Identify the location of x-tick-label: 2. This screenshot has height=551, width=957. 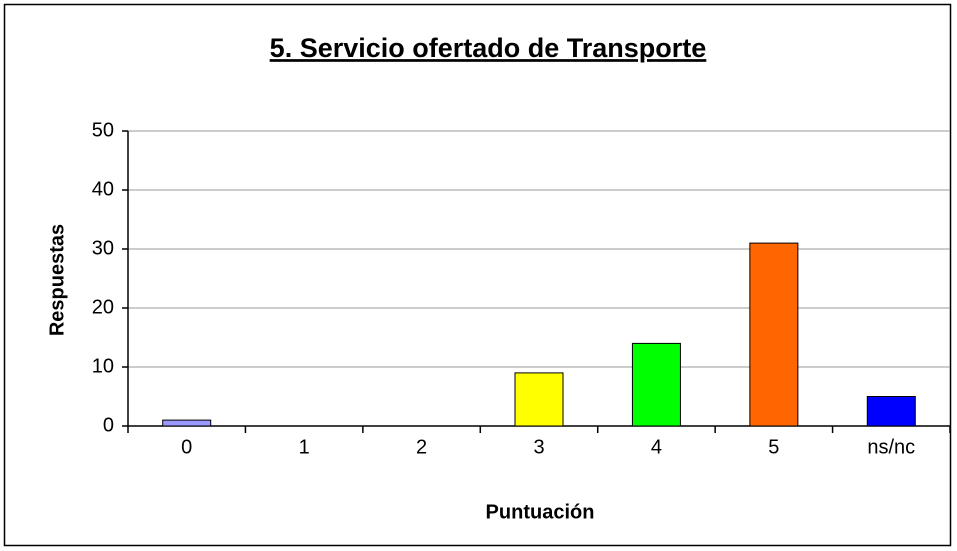
(421, 447).